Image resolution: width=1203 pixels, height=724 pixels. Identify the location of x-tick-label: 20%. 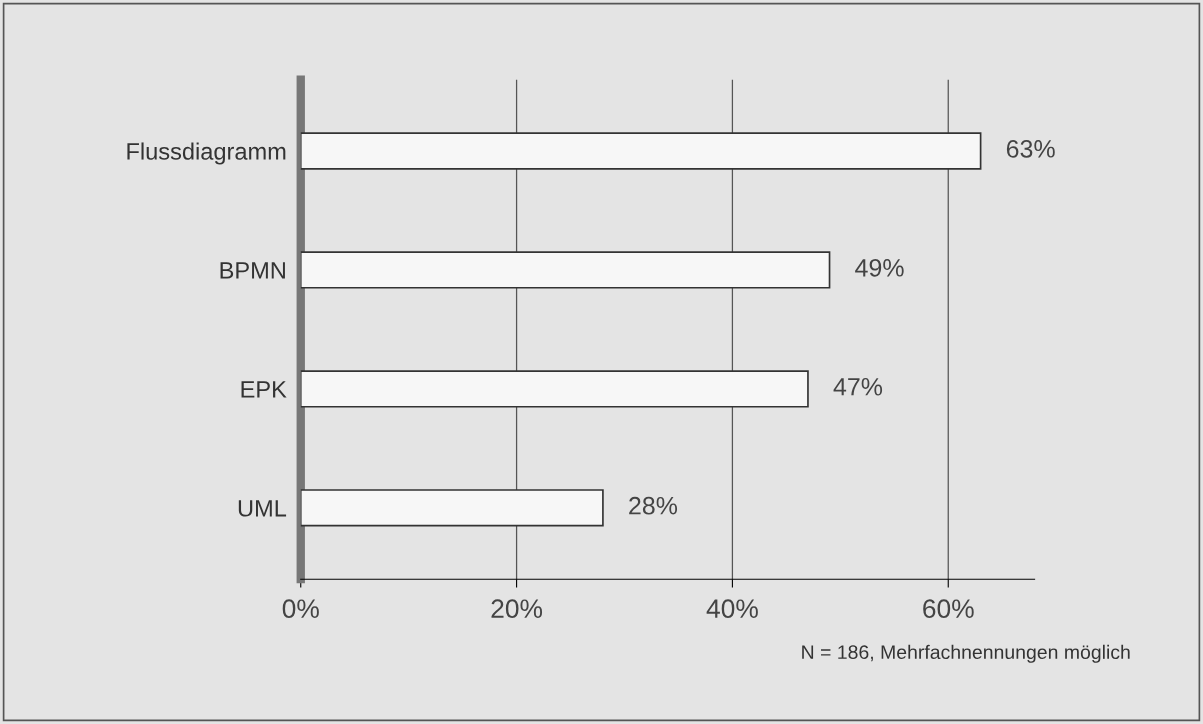
(517, 609).